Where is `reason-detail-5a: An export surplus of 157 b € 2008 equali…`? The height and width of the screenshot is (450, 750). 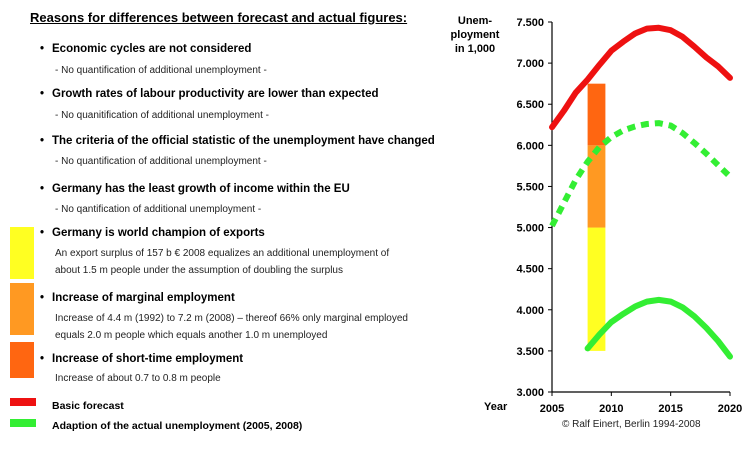
reason-detail-5a: An export surplus of 157 b € 2008 equali… is located at coordinates (222, 253).